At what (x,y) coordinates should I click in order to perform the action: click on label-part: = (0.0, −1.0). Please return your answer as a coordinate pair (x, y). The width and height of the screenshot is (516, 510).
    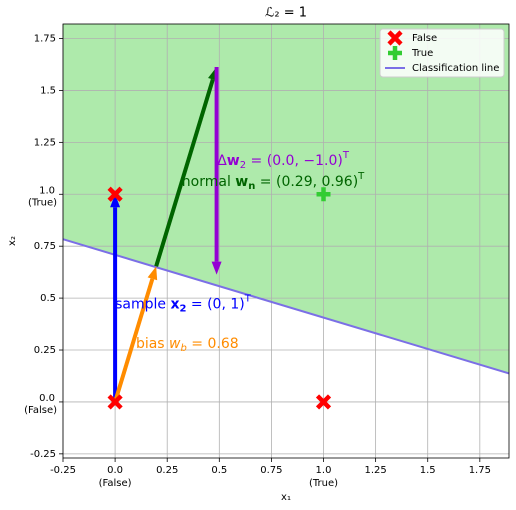
    Looking at the image, I should click on (294, 161).